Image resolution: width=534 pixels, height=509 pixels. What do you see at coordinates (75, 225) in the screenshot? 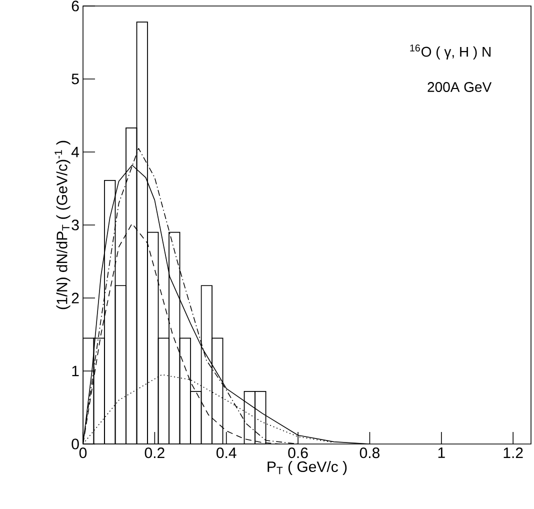
I see `y-tick-label: 3` at bounding box center [75, 225].